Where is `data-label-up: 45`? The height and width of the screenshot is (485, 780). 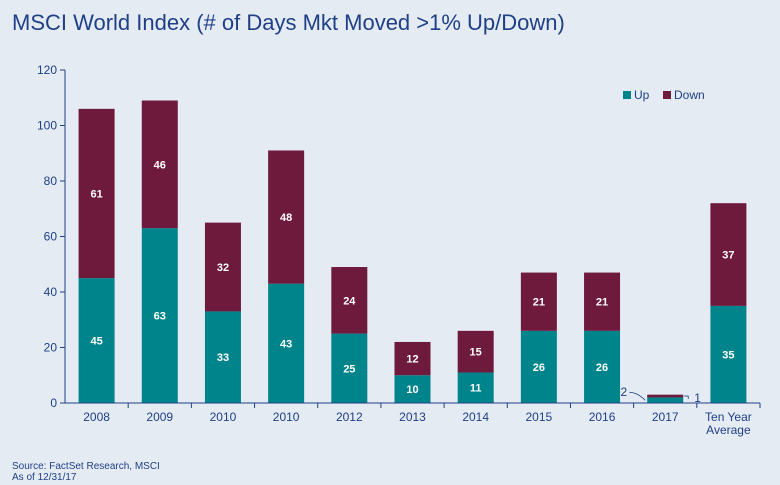 data-label-up: 45 is located at coordinates (96, 342).